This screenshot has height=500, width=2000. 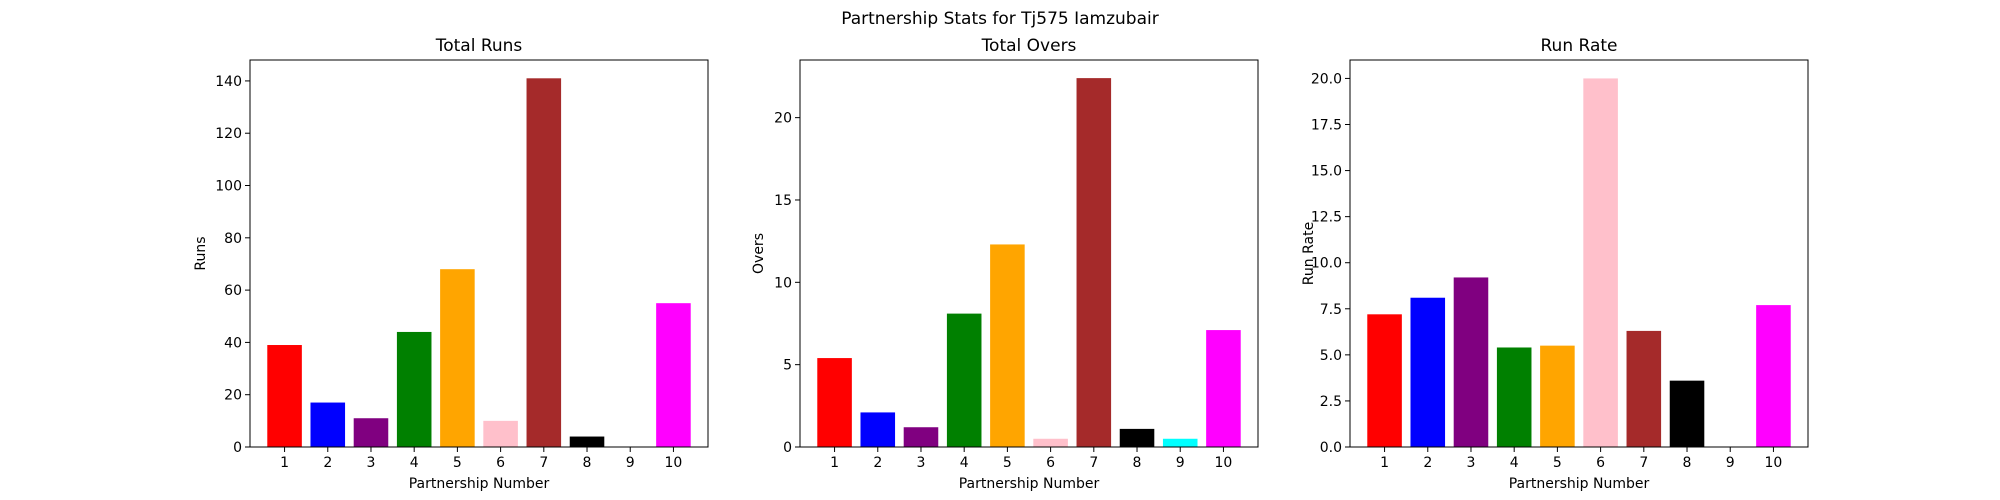 What do you see at coordinates (201, 253) in the screenshot?
I see `total-runs-ylabel: Runs` at bounding box center [201, 253].